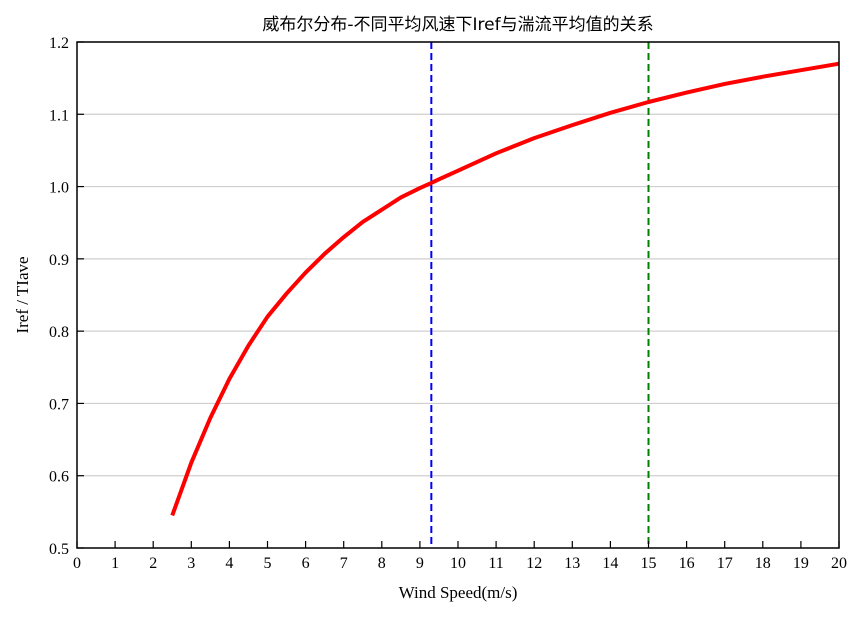 This screenshot has height=623, width=865. I want to click on x-axis-label: Wind Speed(m/s), so click(458, 592).